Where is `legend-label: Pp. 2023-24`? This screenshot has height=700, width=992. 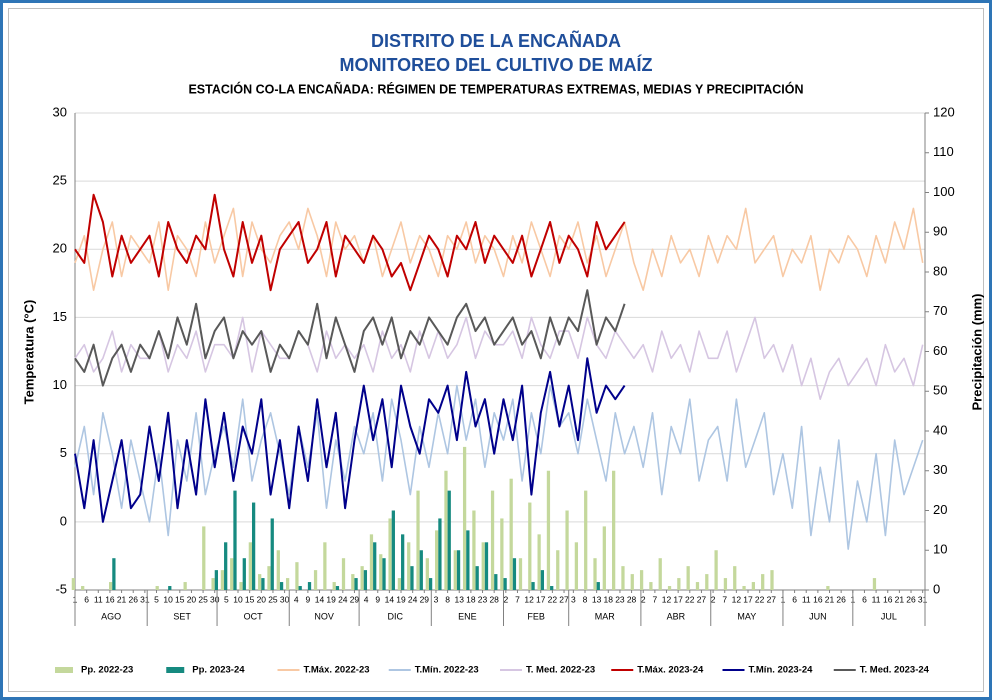
legend-label: Pp. 2023-24 is located at coordinates (218, 670).